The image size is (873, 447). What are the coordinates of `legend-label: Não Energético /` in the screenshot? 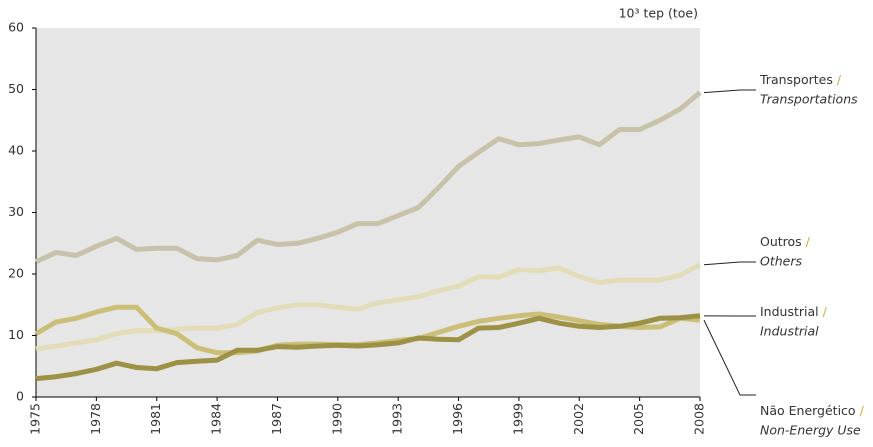 It's located at (812, 410).